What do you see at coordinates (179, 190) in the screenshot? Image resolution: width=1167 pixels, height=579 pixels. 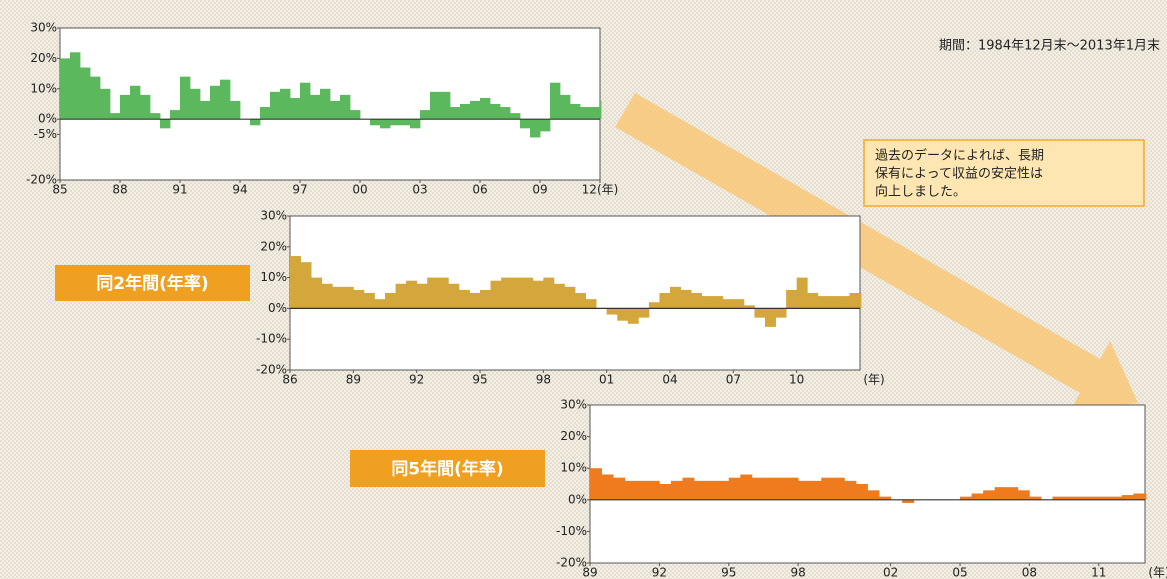 I see `x-tick-label: 91` at bounding box center [179, 190].